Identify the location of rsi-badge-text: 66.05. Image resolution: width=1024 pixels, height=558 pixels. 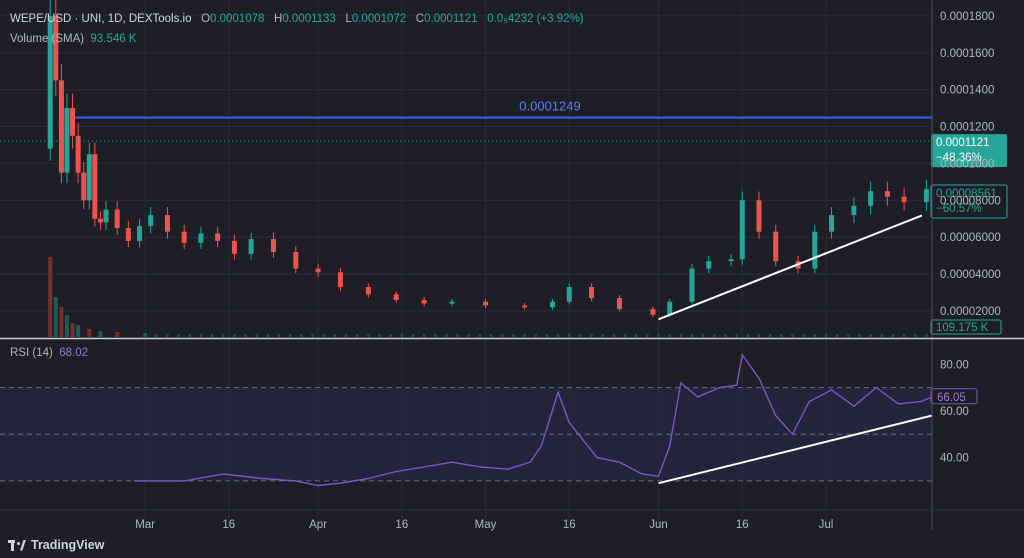
(951, 398).